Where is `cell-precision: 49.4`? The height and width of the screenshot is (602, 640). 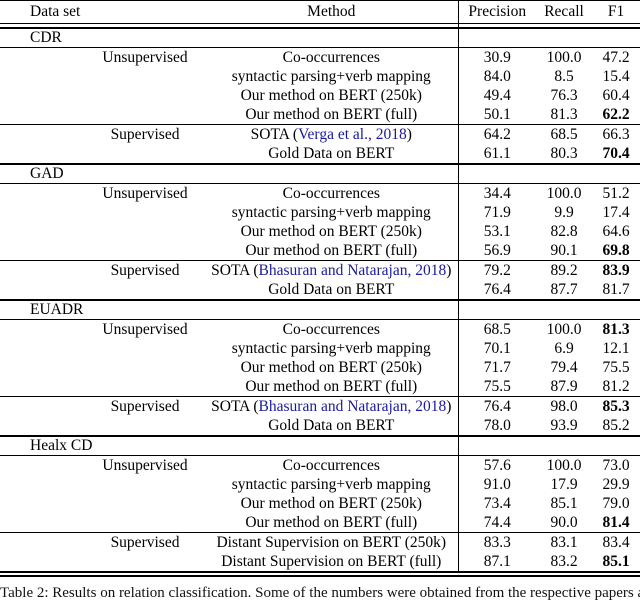 cell-precision: 49.4 is located at coordinates (497, 95).